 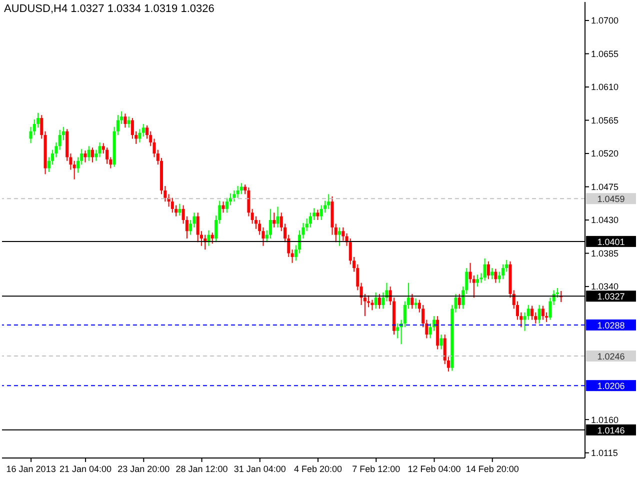 What do you see at coordinates (605, 419) in the screenshot?
I see `y-tick-label: 1.0160` at bounding box center [605, 419].